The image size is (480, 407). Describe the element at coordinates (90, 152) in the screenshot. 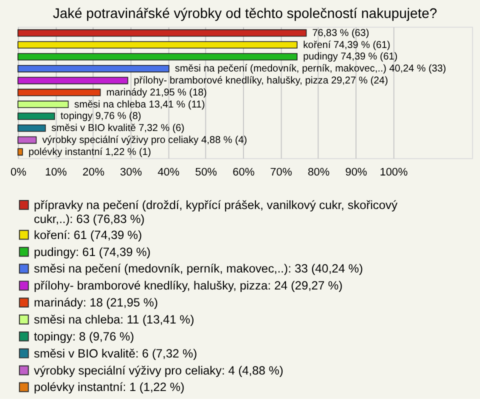

I see `data-label: polévky instantní 1,22 % (1)` at that location.